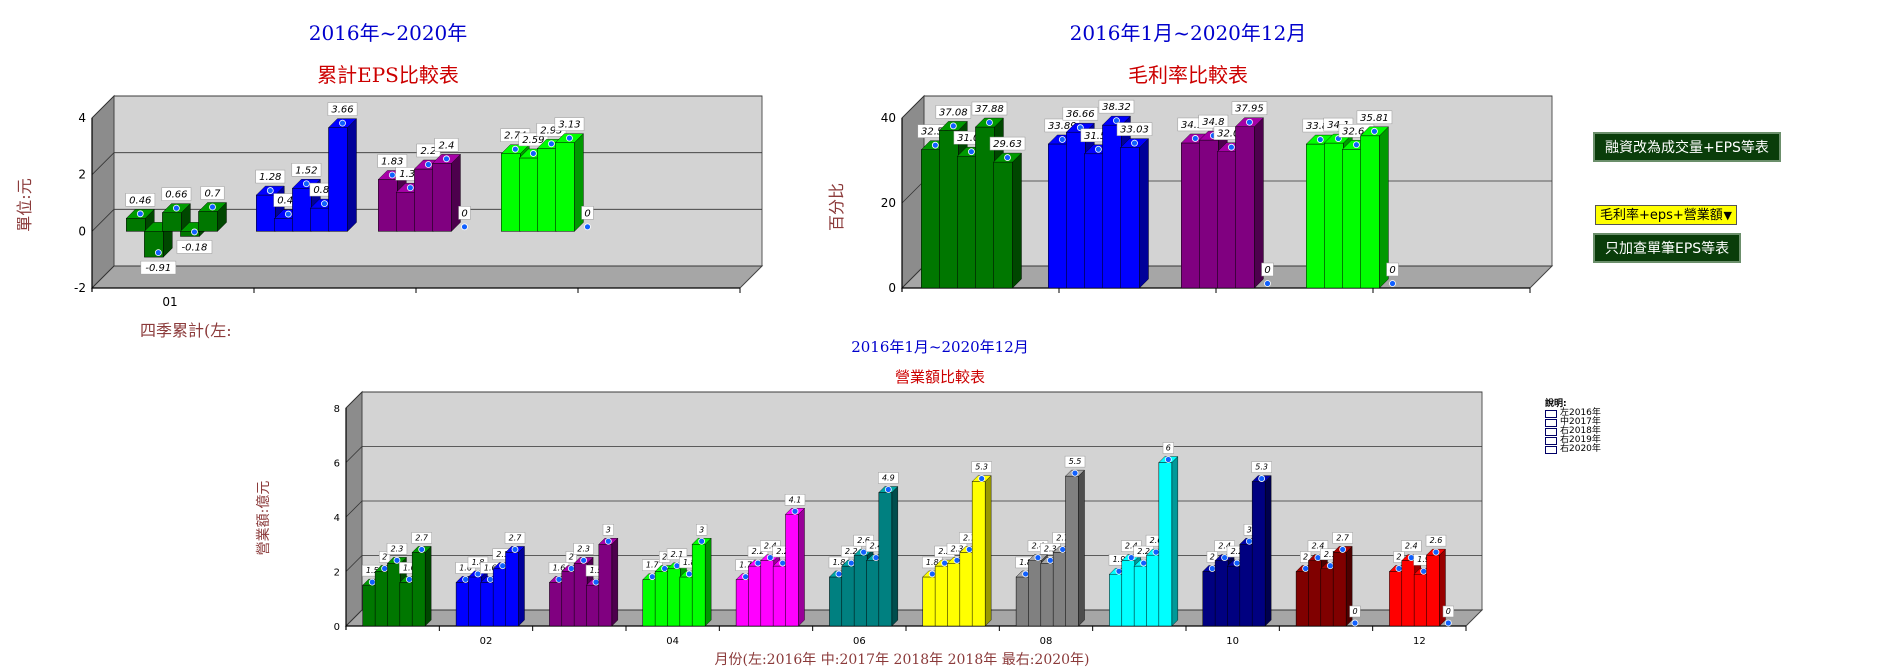  I want to click on data-label: 2.2, so click(944, 551).